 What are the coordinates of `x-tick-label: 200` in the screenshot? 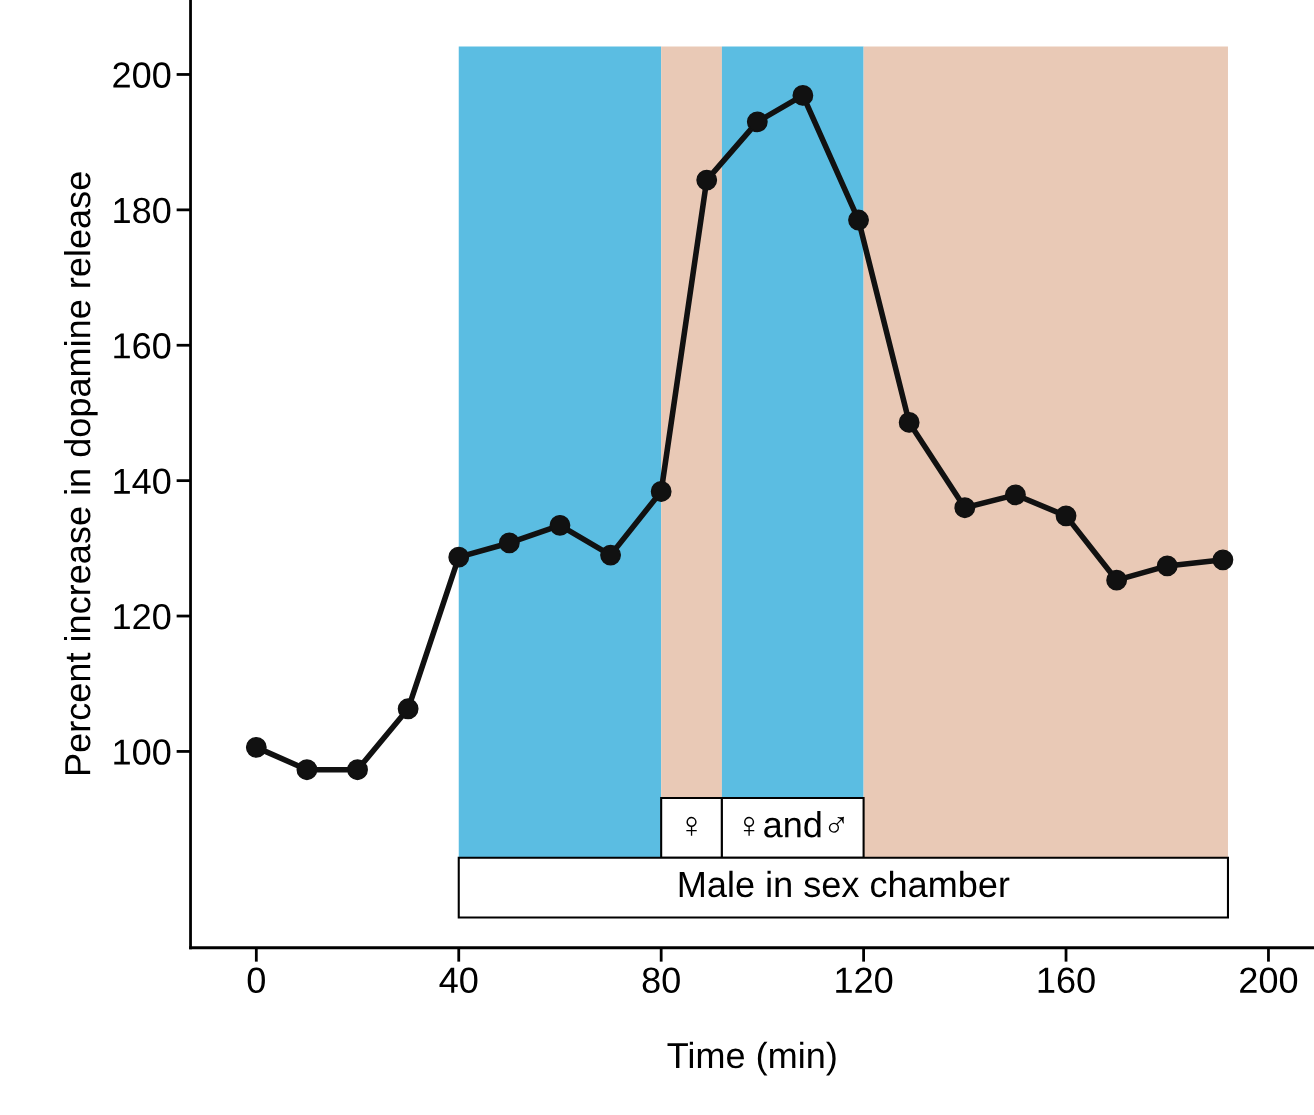 It's located at (1269, 980).